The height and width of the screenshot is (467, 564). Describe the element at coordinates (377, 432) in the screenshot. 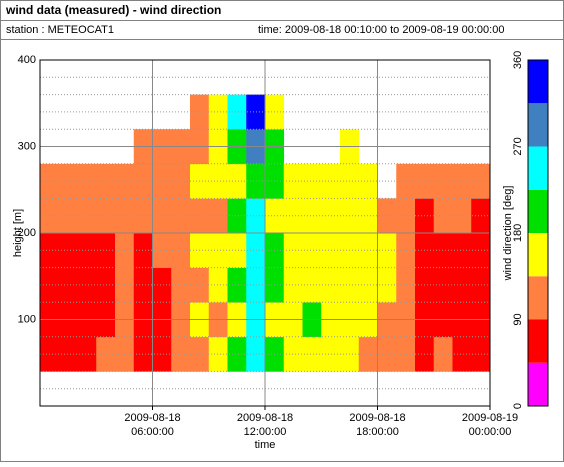

I see `x-tick-label: 18:00:00` at that location.